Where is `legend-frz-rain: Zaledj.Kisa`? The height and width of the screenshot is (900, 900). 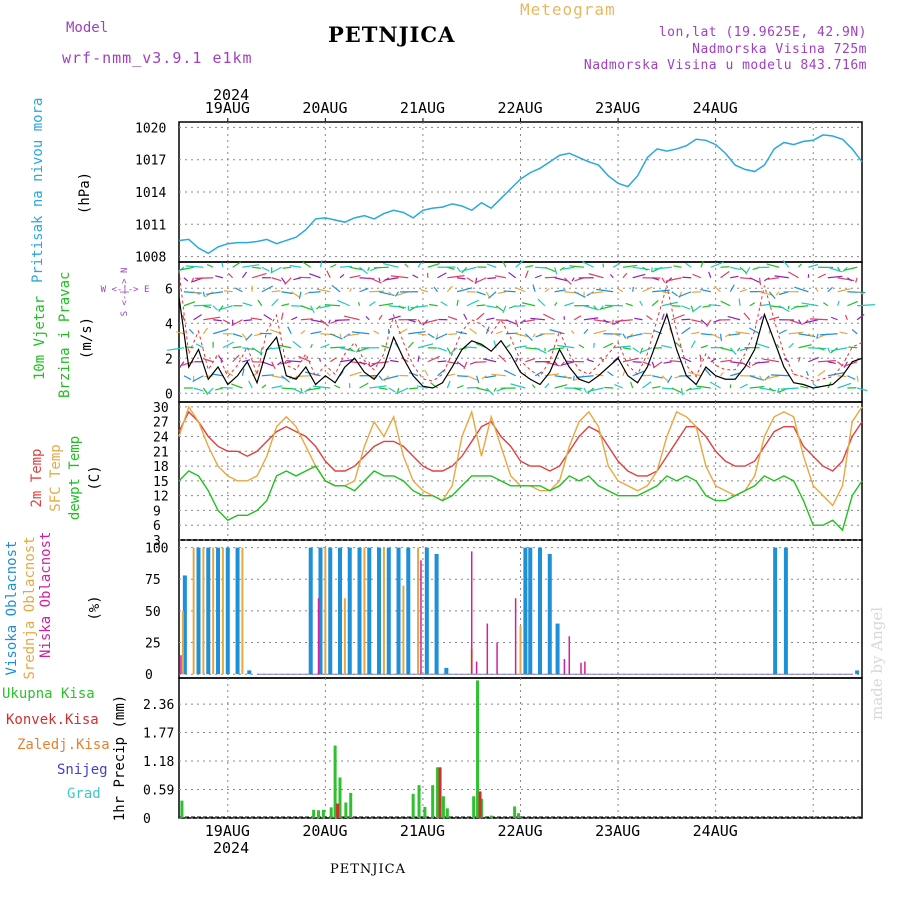
legend-frz-rain: Zaledj.Kisa is located at coordinates (63, 745).